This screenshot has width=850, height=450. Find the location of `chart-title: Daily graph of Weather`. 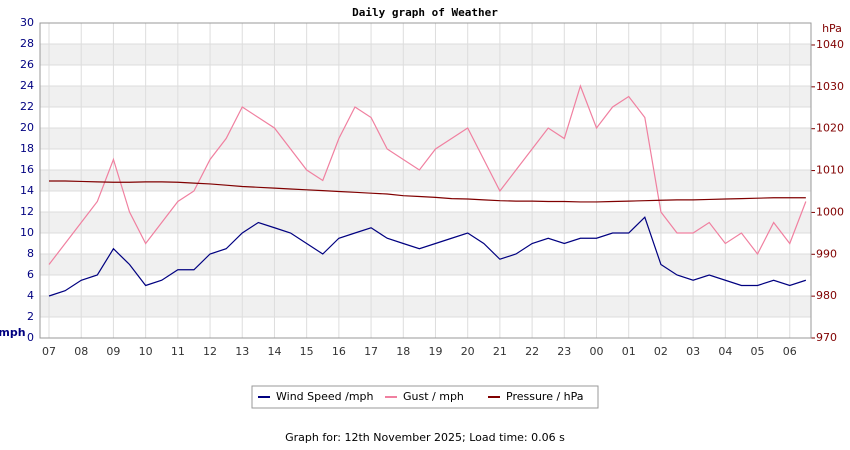

chart-title: Daily graph of Weather is located at coordinates (425, 12).